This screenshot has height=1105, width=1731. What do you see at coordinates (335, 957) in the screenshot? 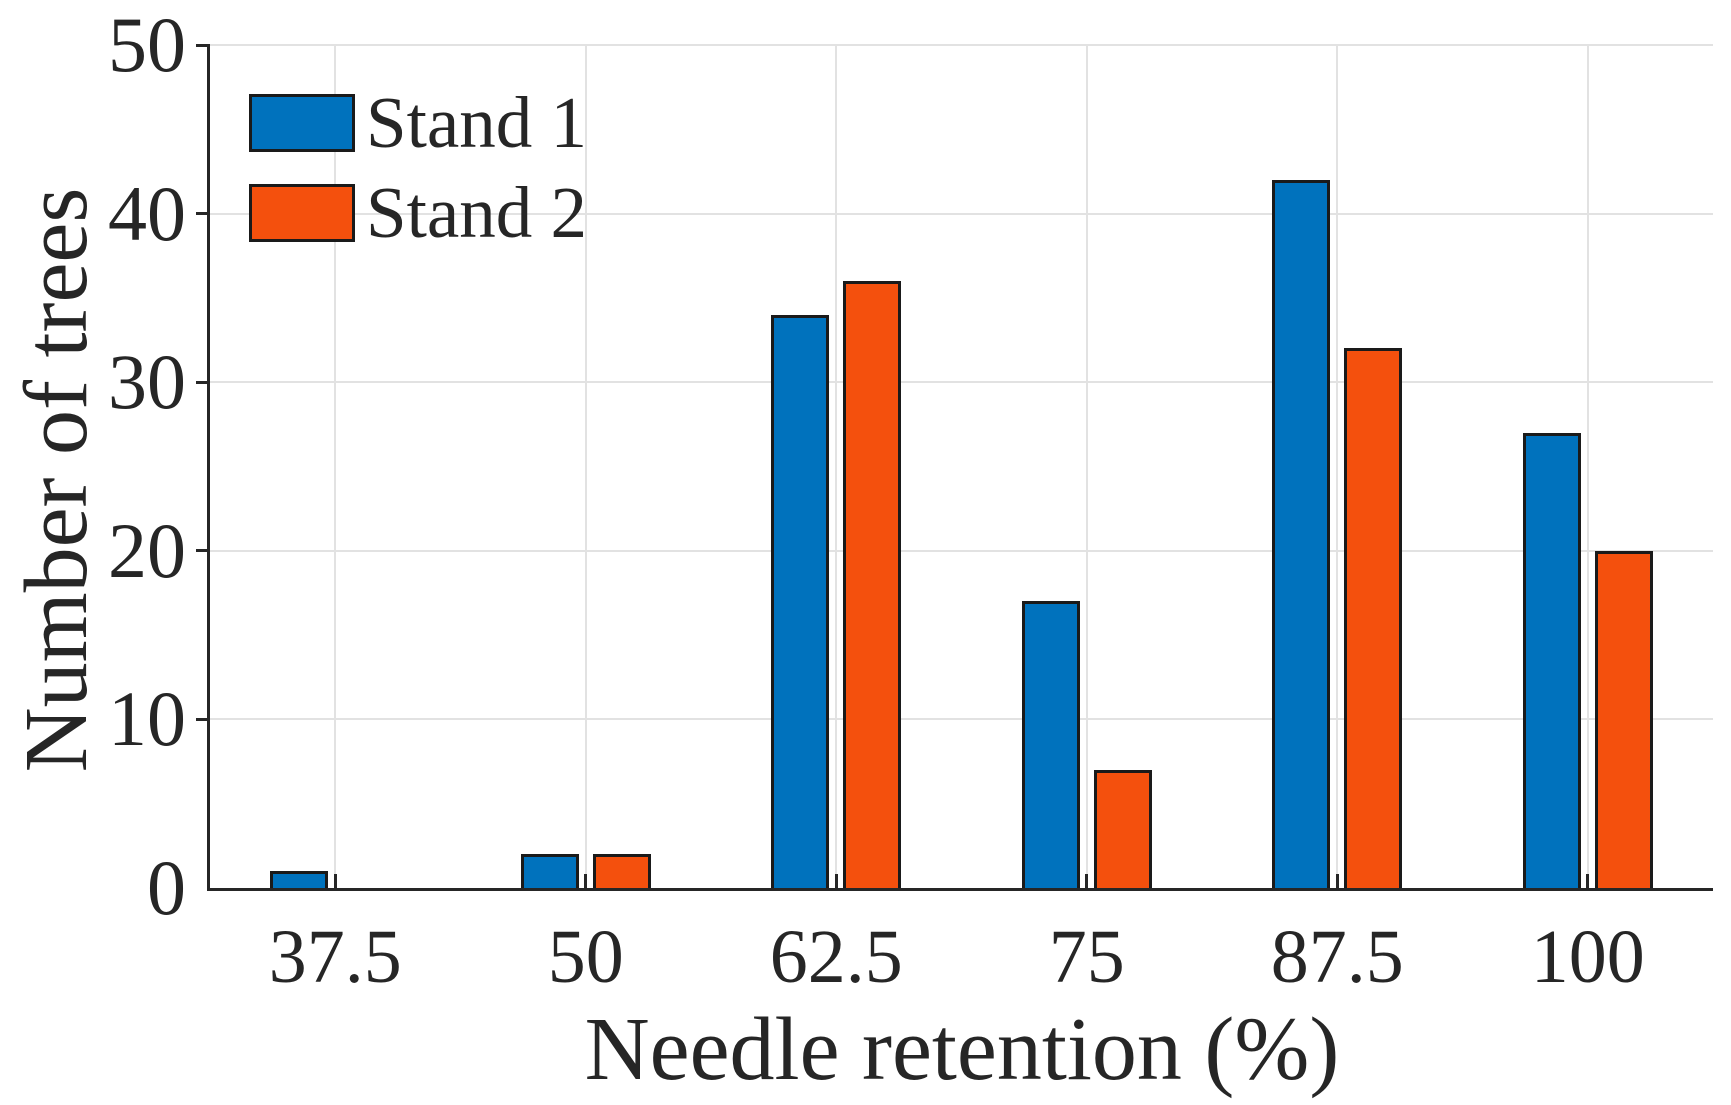
I see `x-tick-label: 37.5` at bounding box center [335, 957].